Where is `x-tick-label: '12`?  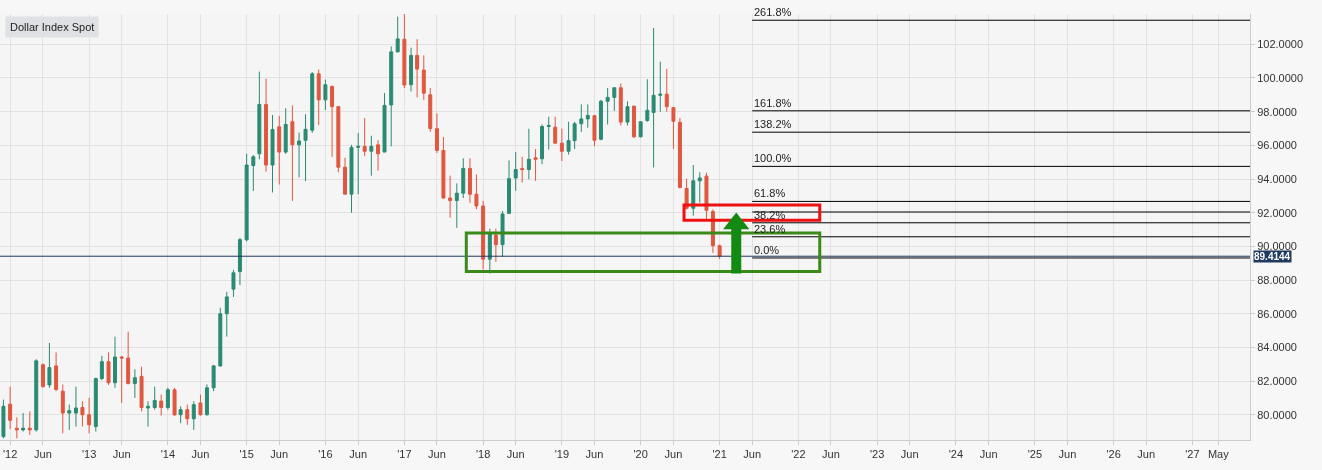
x-tick-label: '12 is located at coordinates (10, 454).